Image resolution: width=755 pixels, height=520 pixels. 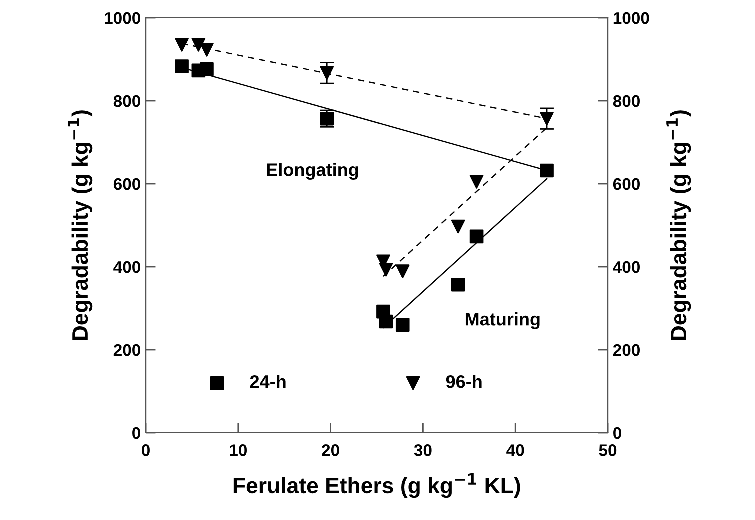 What do you see at coordinates (608, 450) in the screenshot?
I see `x-tick-label: 50` at bounding box center [608, 450].